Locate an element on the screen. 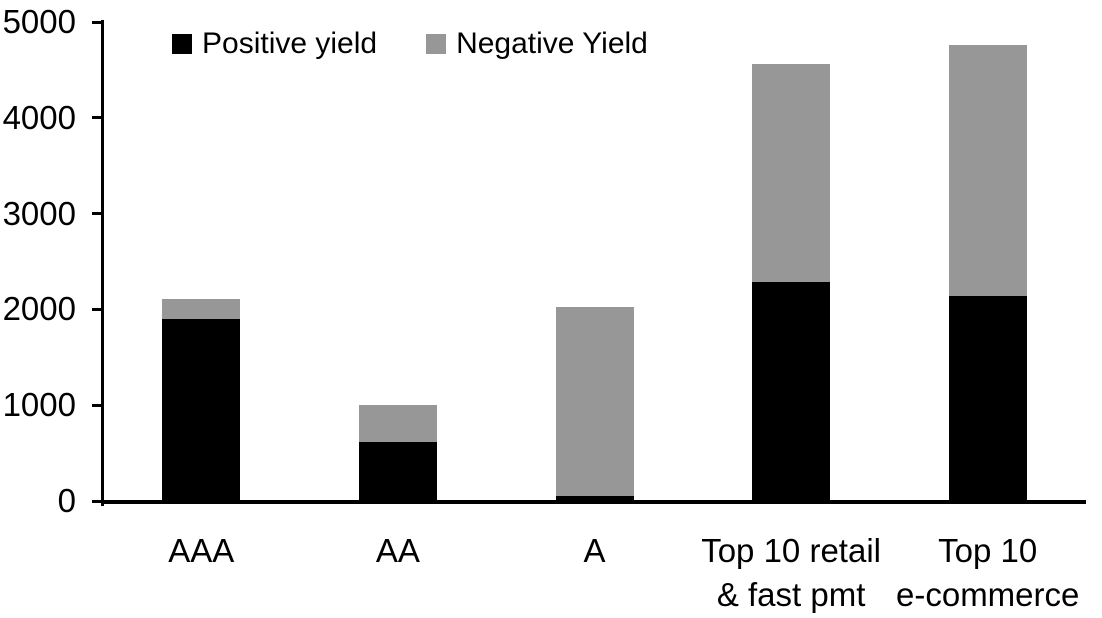 Image resolution: width=1102 pixels, height=618 pixels. y-tick-label: 3000 is located at coordinates (39, 213).